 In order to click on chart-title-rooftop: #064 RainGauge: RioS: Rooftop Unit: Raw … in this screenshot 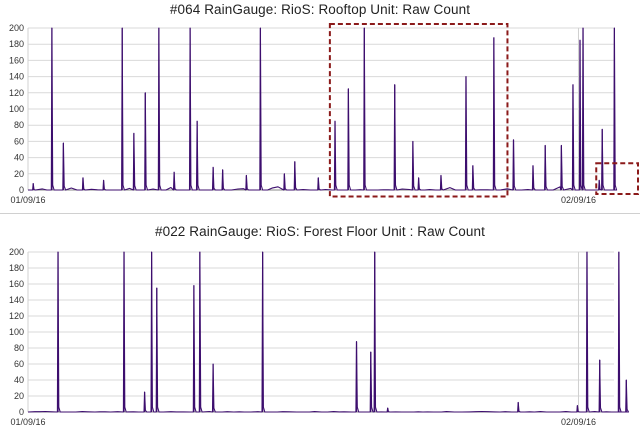, I will do `click(320, 9)`.